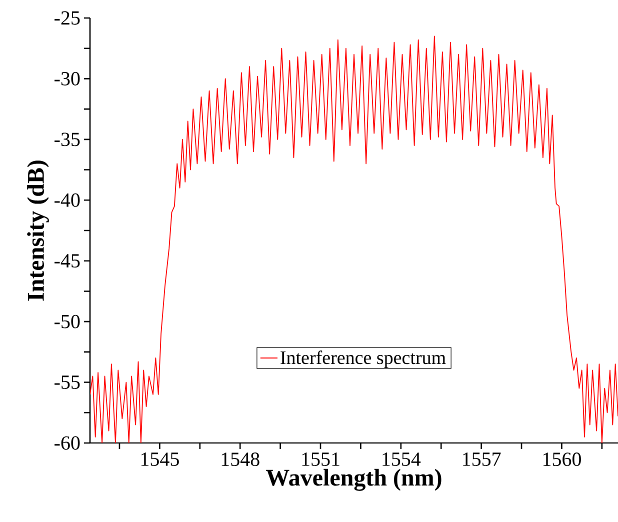 The width and height of the screenshot is (618, 522). Describe the element at coordinates (401, 459) in the screenshot. I see `x-tick-label: 1554` at that location.